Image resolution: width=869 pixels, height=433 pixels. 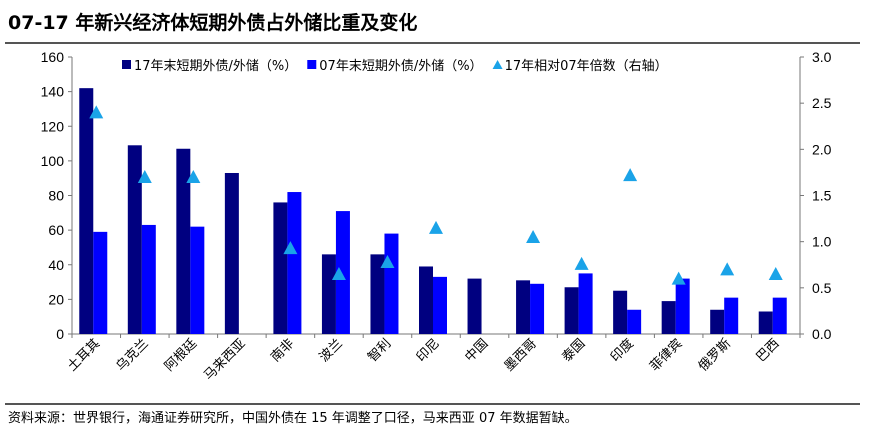 What do you see at coordinates (53, 126) in the screenshot?
I see `y-tick-label: 120` at bounding box center [53, 126].